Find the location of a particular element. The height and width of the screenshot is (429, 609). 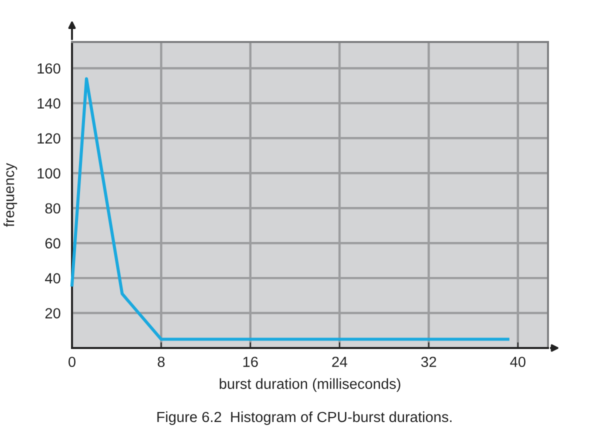

y-tick-label: 160 is located at coordinates (49, 68).